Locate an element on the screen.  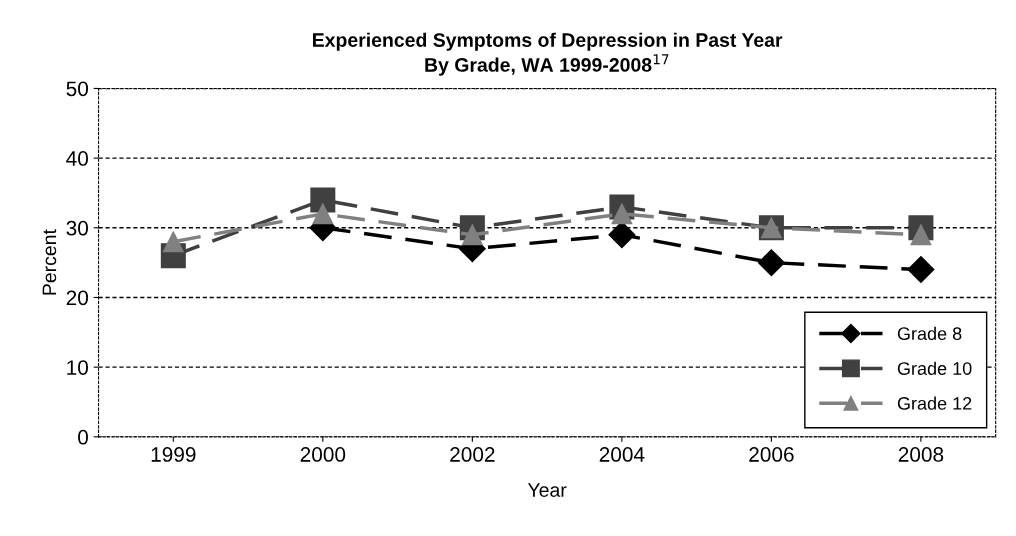
y-axis-title: Percent is located at coordinates (49, 262).